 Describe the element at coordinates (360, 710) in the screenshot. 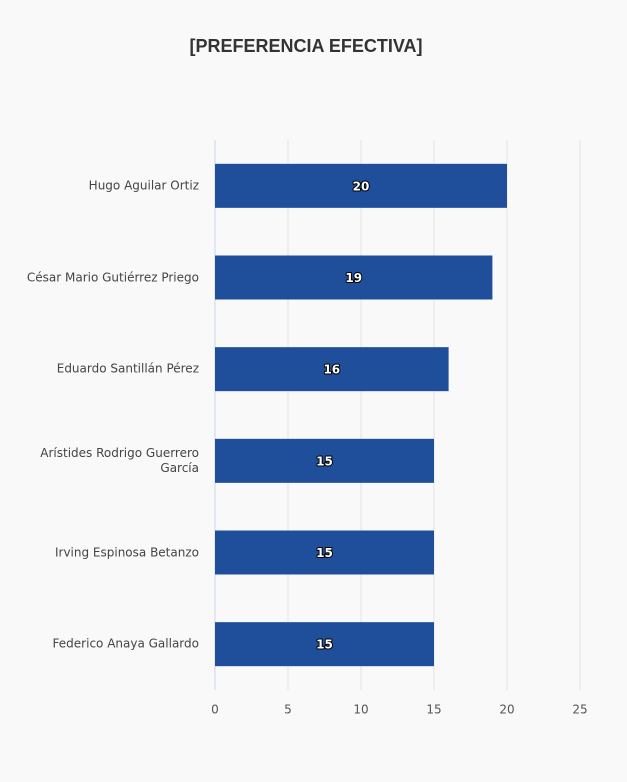

I see `x-tick-label: 10` at that location.